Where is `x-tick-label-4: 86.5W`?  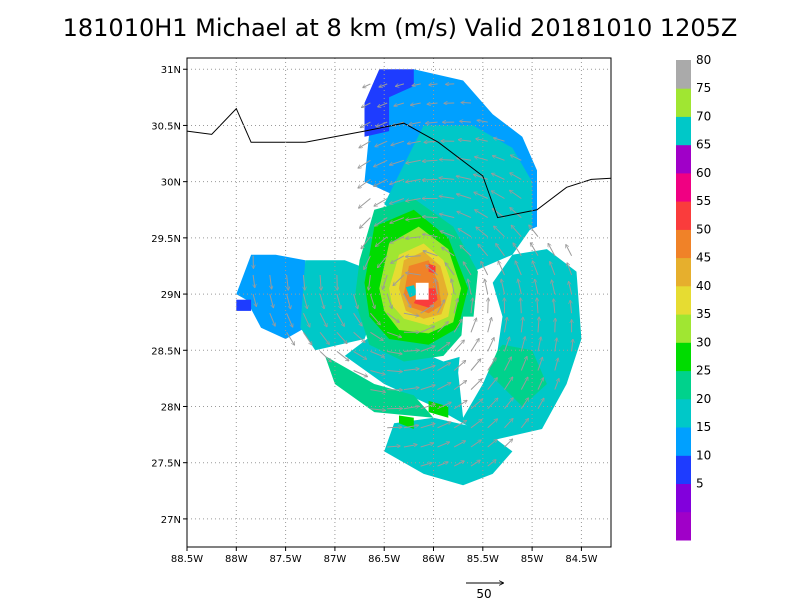 x-tick-label-4: 86.5W is located at coordinates (384, 559).